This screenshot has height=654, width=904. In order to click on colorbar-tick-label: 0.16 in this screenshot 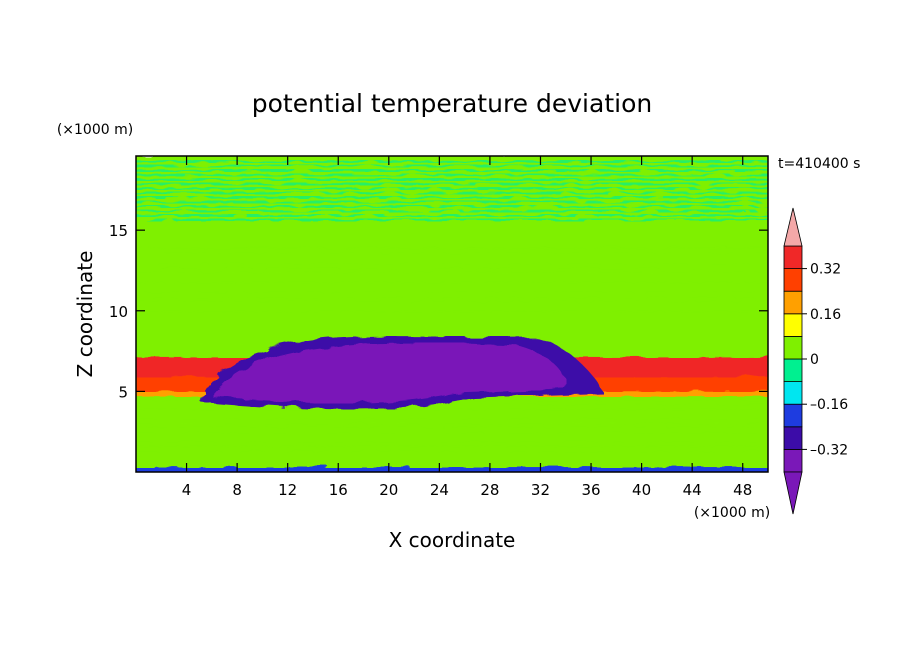, I will do `click(825, 315)`.